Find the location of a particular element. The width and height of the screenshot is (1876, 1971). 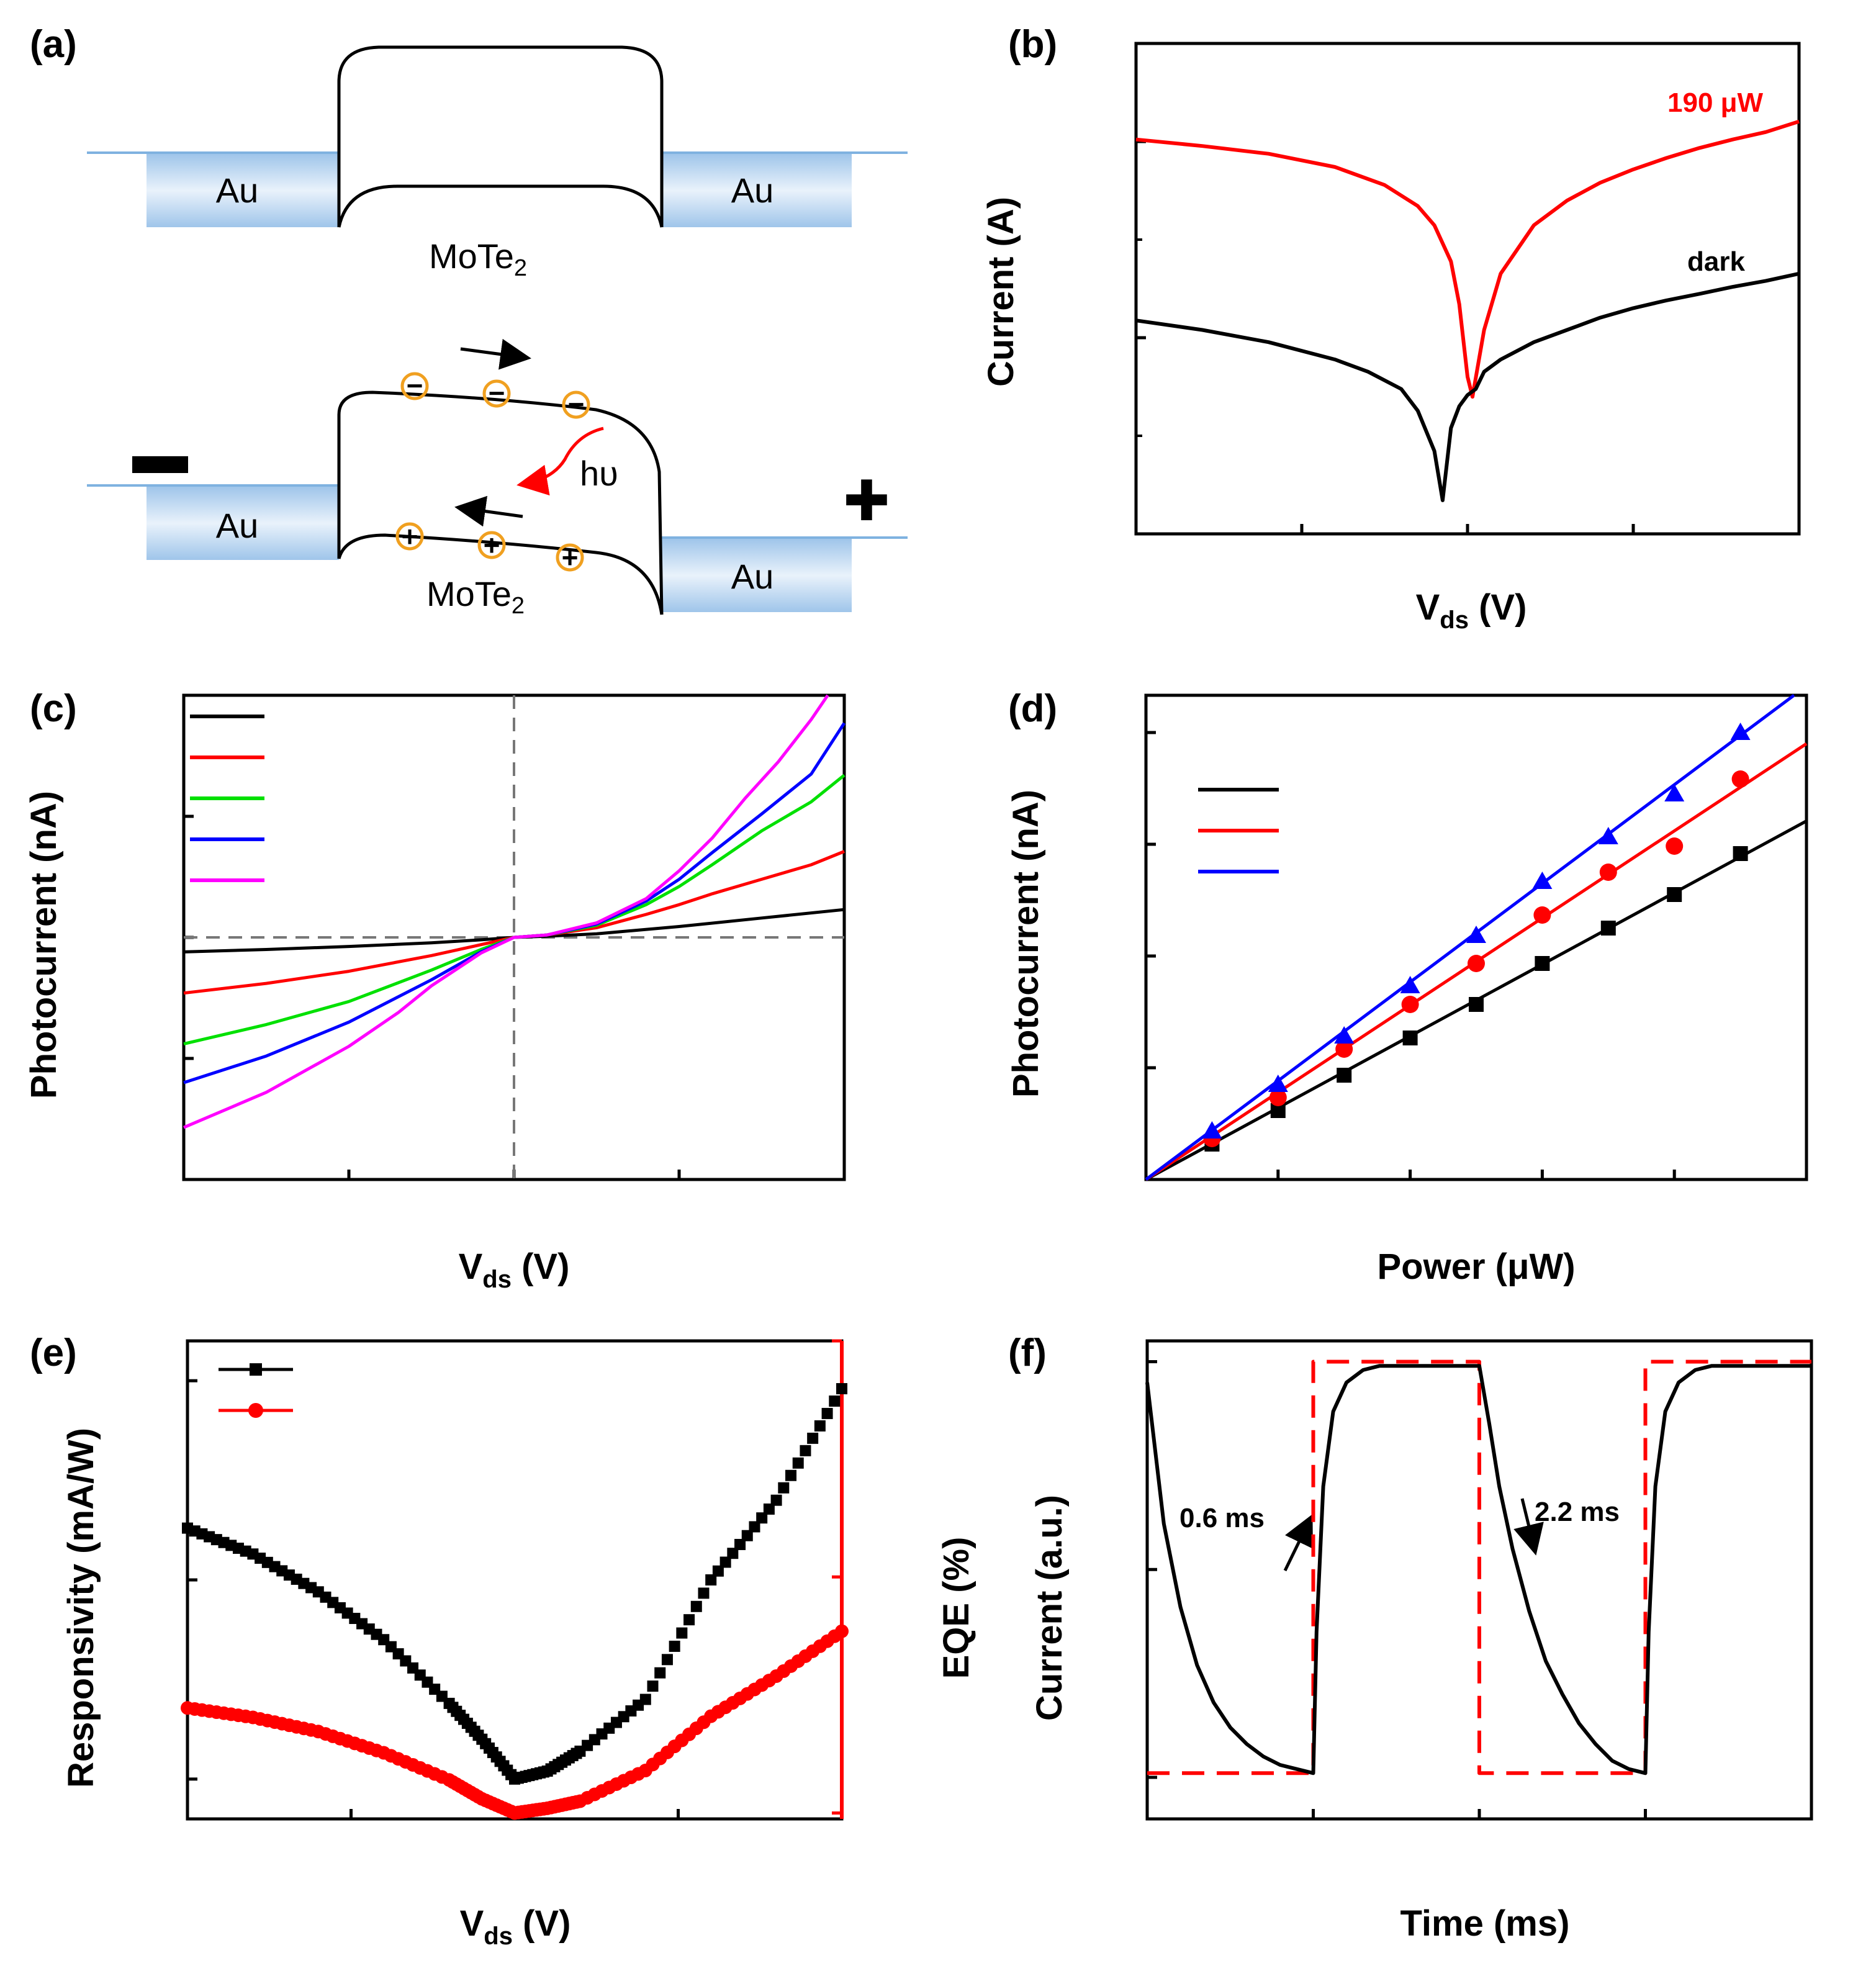

positive-terminal: ✚ is located at coordinates (866, 502).